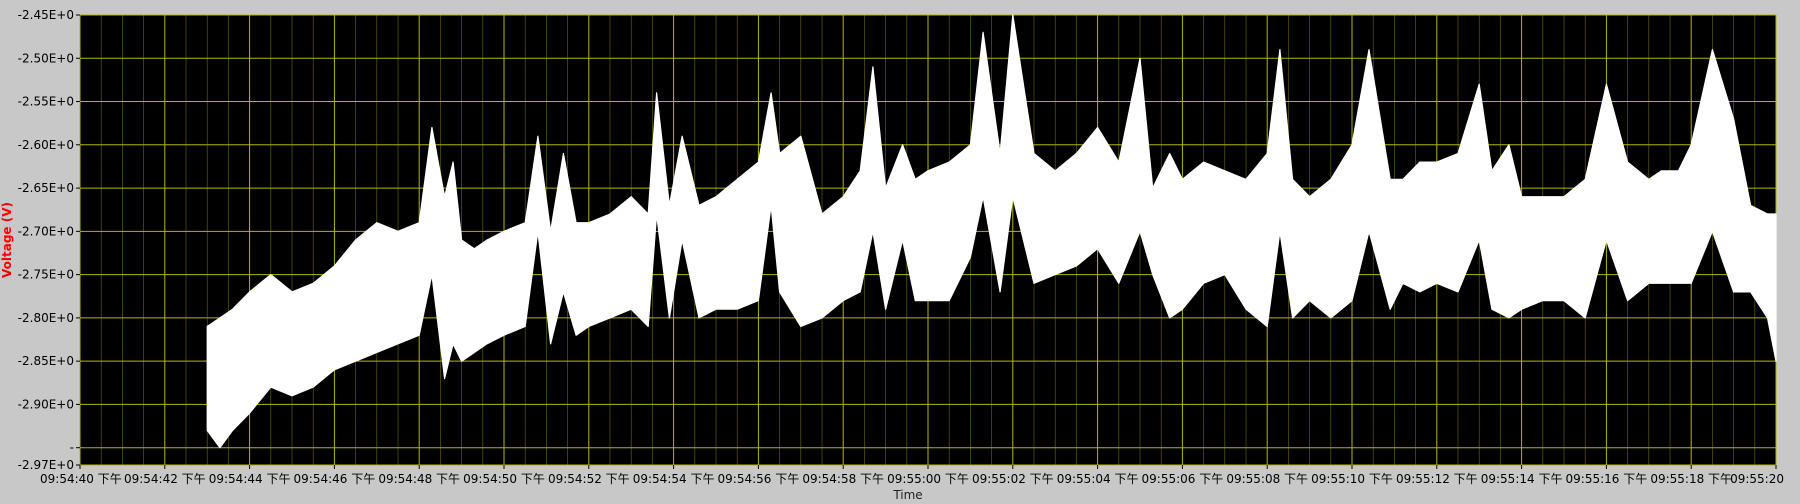 This screenshot has height=504, width=1800. What do you see at coordinates (1522, 479) in the screenshot?
I see `x-tick-label: 09:55:14 下午` at bounding box center [1522, 479].